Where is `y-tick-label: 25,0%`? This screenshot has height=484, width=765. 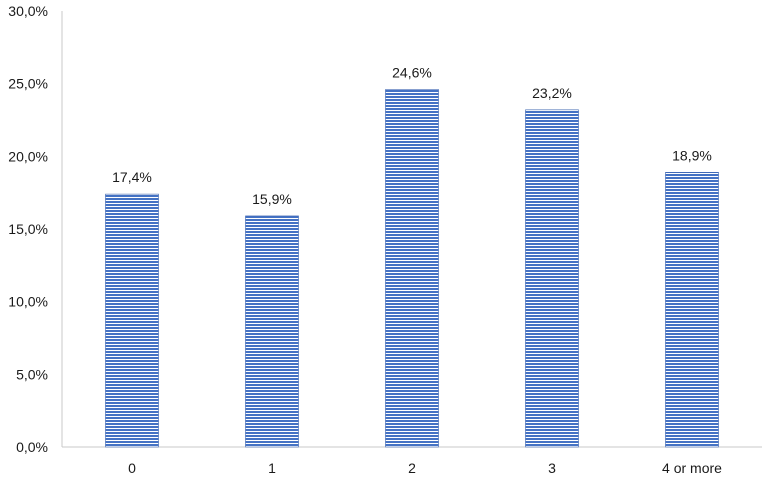 y-tick-label: 25,0% is located at coordinates (28, 84).